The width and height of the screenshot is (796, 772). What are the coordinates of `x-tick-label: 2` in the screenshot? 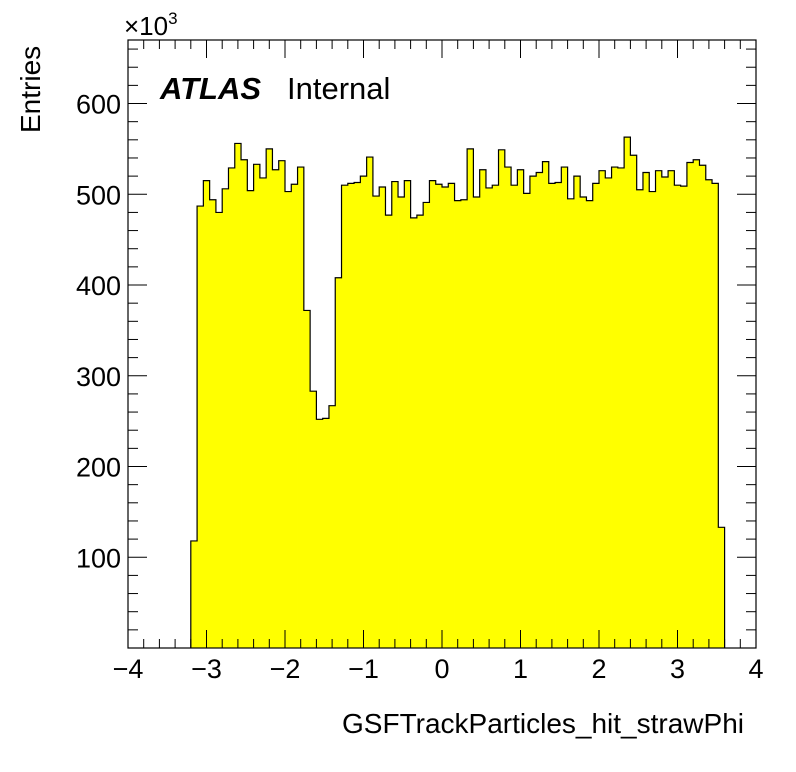 It's located at (598, 669).